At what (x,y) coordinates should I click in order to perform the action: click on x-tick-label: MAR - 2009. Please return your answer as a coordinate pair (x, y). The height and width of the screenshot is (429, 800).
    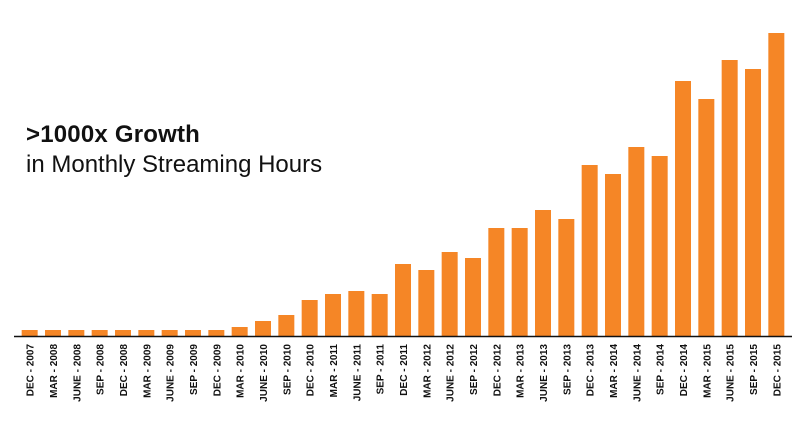
    Looking at the image, I should click on (147, 371).